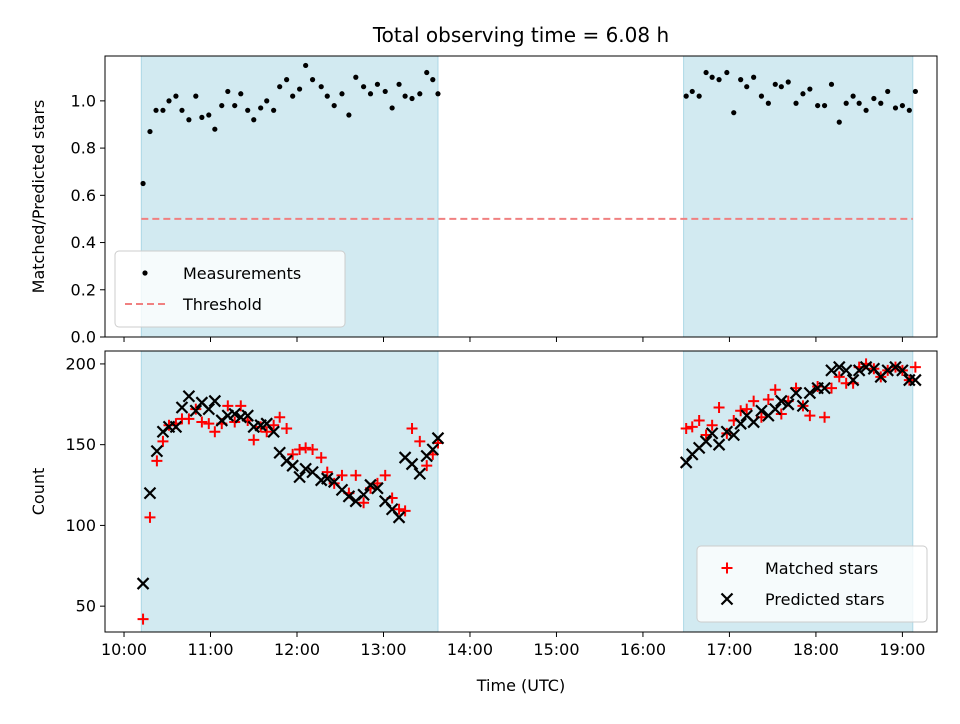 Image resolution: width=960 pixels, height=724 pixels. What do you see at coordinates (520, 685) in the screenshot?
I see `x-axis-label: Time (UTC)` at bounding box center [520, 685].